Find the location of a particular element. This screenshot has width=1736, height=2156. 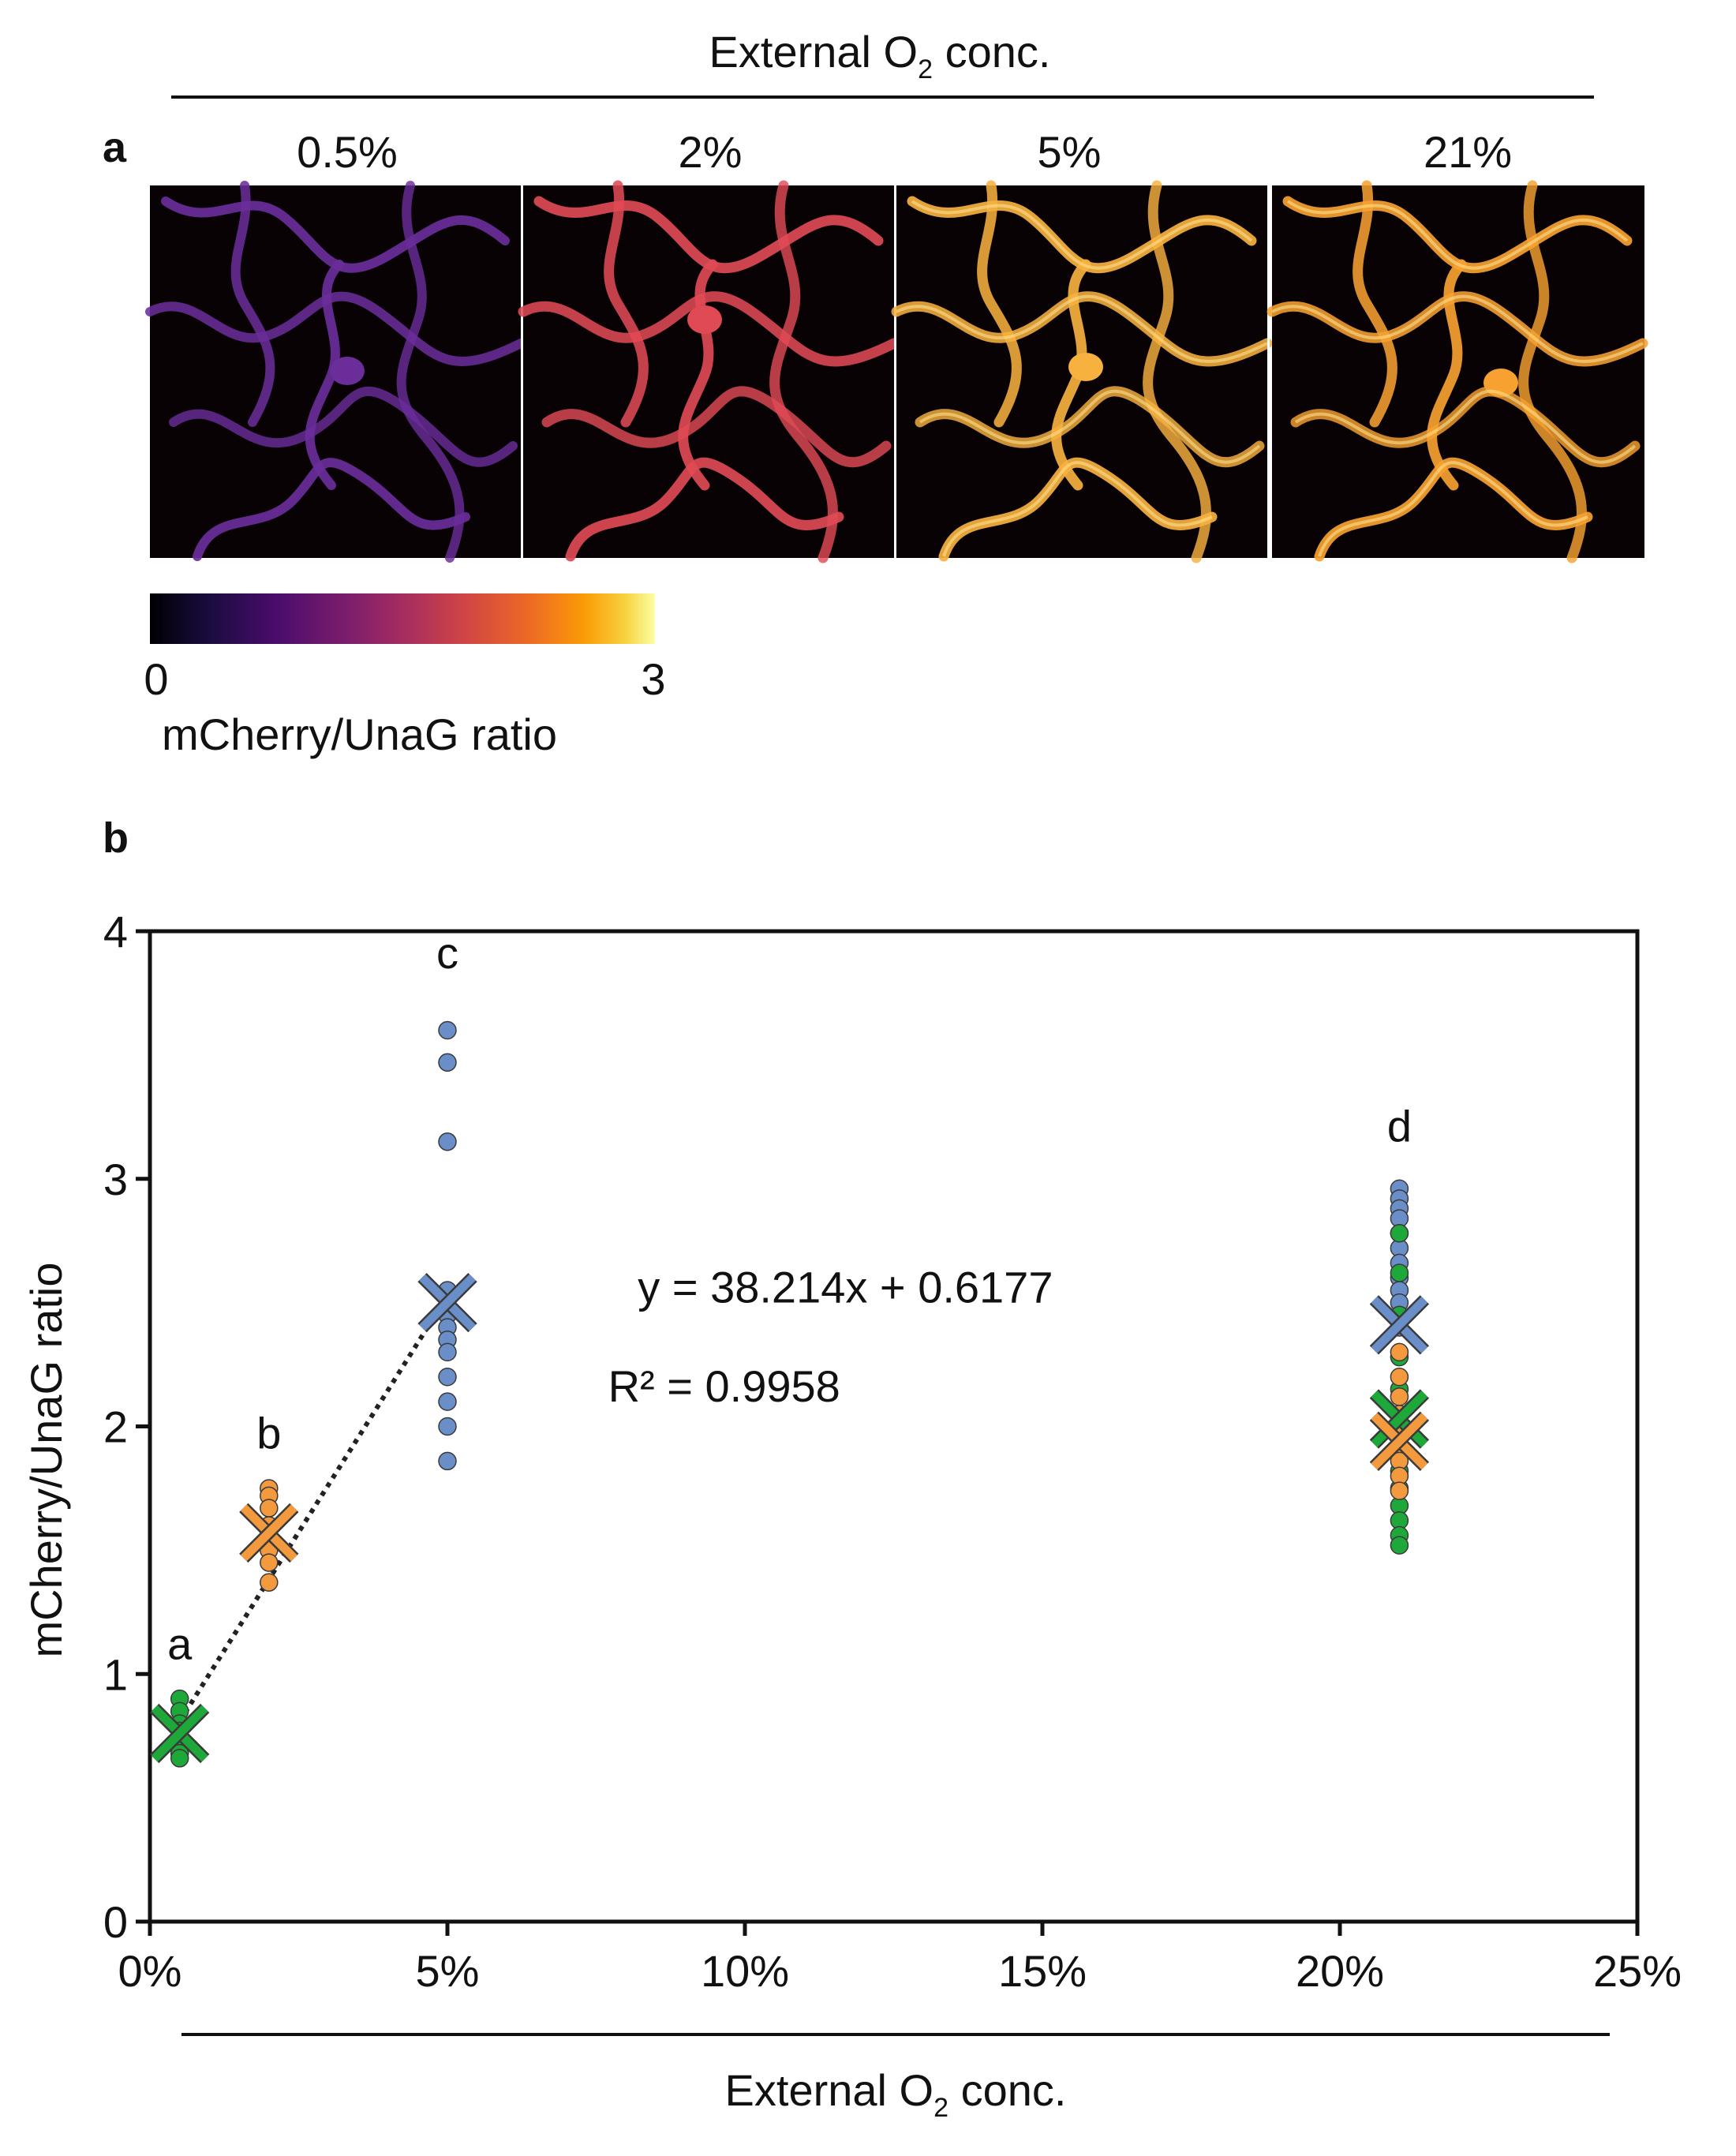

colorbar-max-label: 3 is located at coordinates (653, 679).